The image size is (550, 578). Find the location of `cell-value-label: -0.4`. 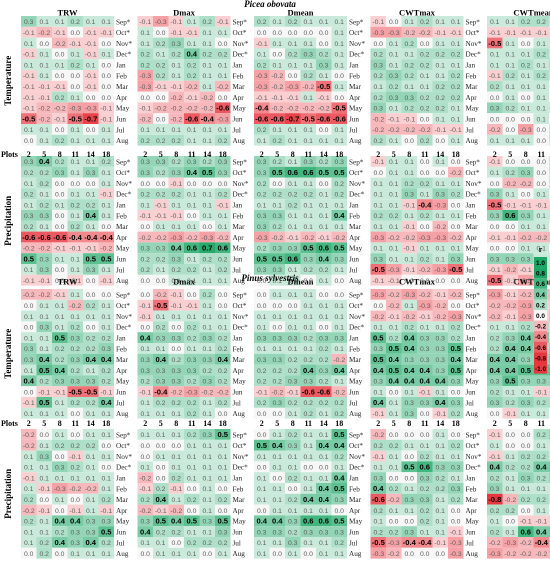

cell-value-label: -0.4 is located at coordinates (542, 542).